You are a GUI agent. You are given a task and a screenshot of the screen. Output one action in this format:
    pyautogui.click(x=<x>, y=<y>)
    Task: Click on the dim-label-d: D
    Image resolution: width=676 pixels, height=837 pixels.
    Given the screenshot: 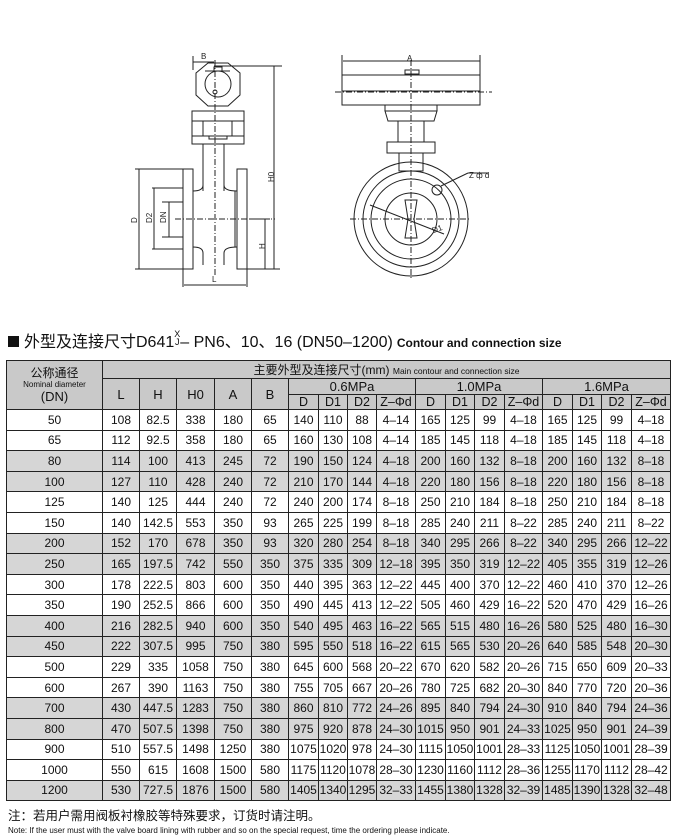 What is the action you would take?
    pyautogui.click(x=134, y=220)
    